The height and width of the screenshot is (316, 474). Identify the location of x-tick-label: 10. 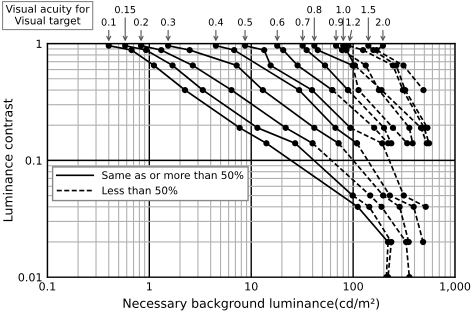
(251, 286).